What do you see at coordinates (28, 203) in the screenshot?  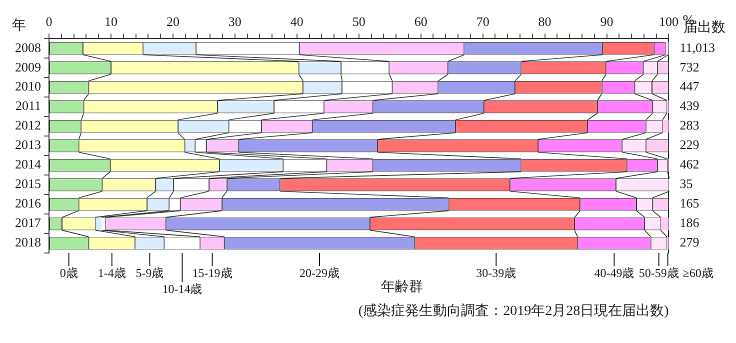 I see `y-tick-label: 2016` at bounding box center [28, 203].